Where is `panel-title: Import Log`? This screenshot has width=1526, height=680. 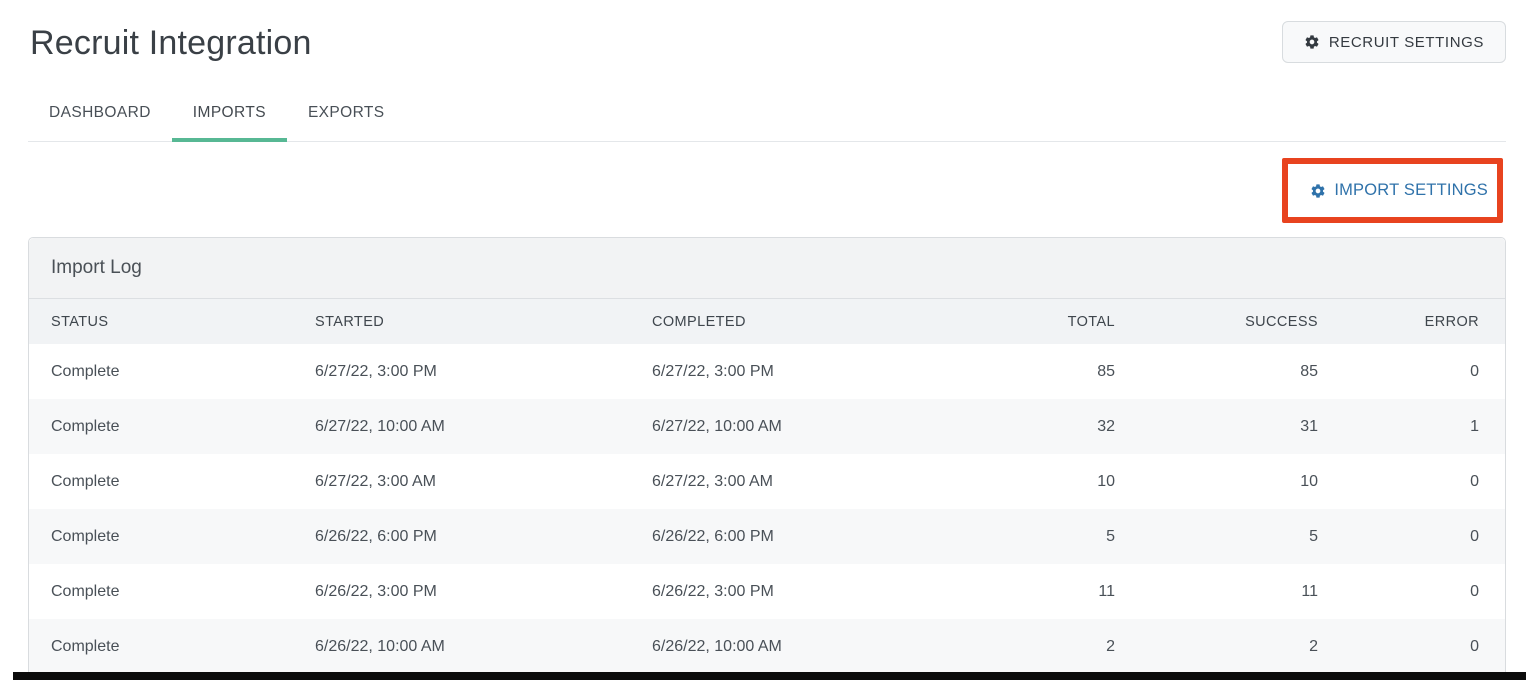
panel-title: Import Log is located at coordinates (767, 268).